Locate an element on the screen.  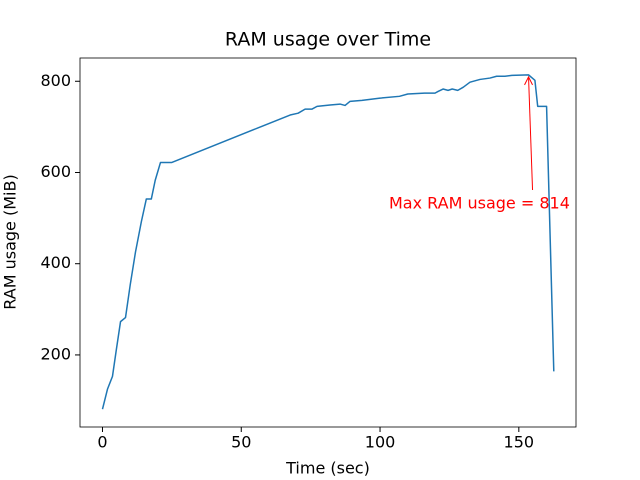
annotation-arrow is located at coordinates (531, 133).